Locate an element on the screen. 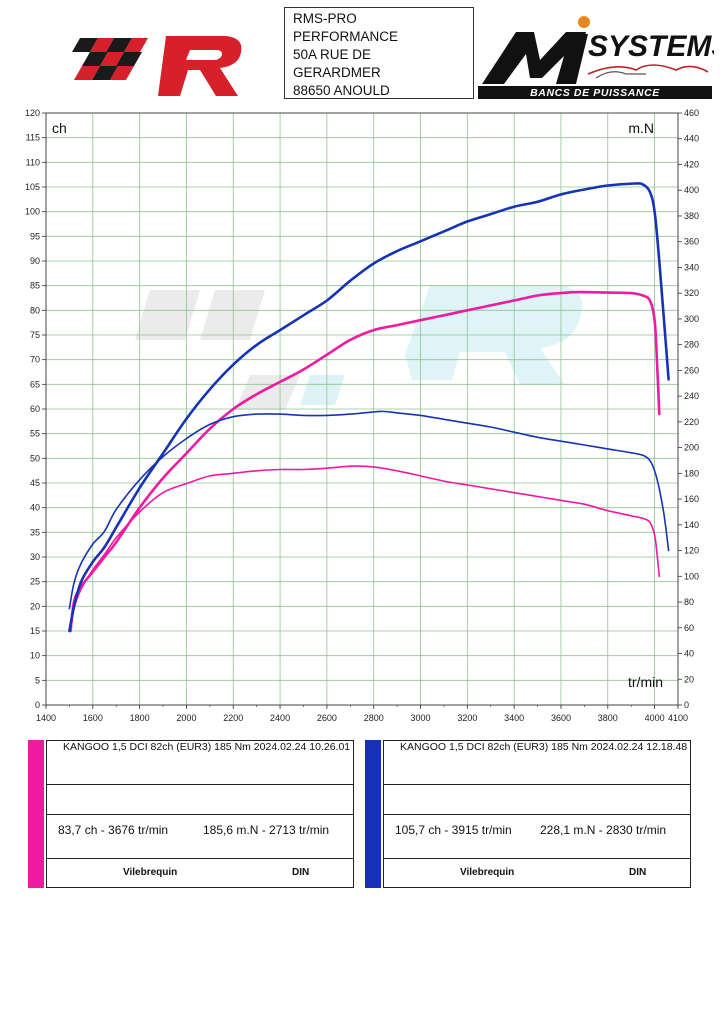 The width and height of the screenshot is (724, 1024). watermark-logo is located at coordinates (359, 347).